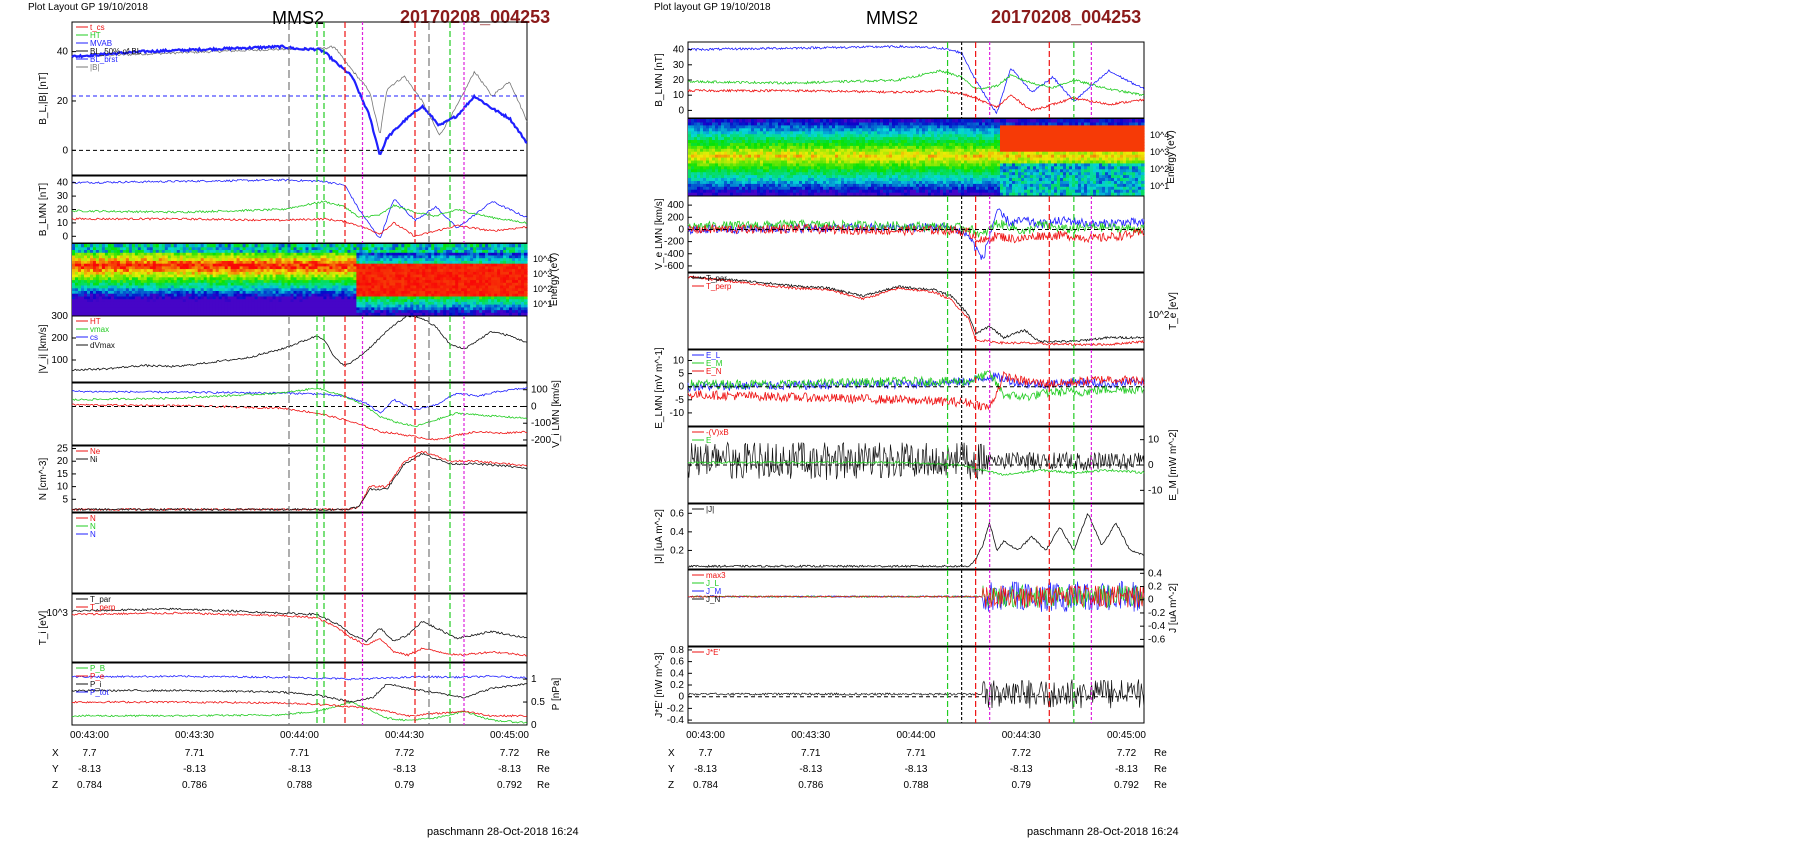  What do you see at coordinates (63, 461) in the screenshot?
I see `y-tick-label: 20` at bounding box center [63, 461].